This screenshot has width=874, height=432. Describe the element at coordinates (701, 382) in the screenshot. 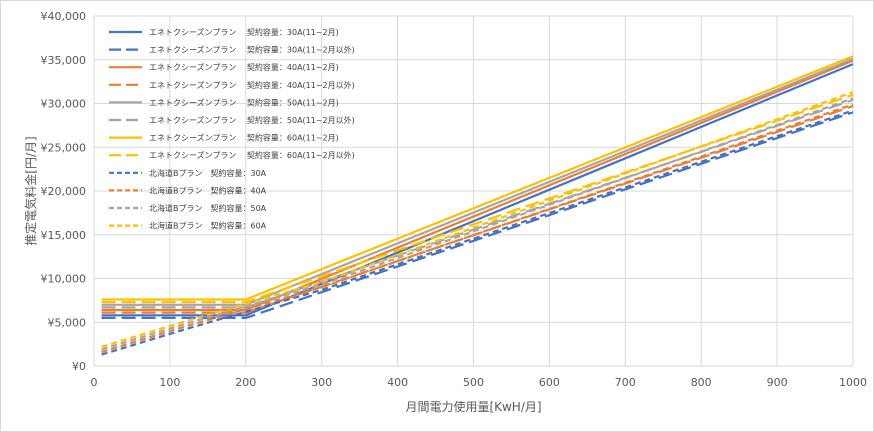

I see `x-tick-label: 800` at that location.